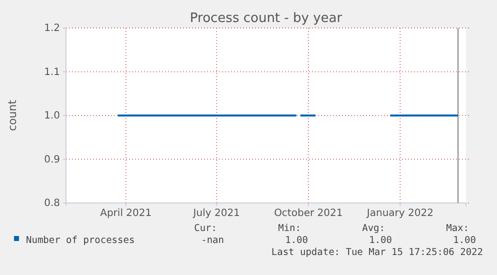 This screenshot has height=275, width=497. I want to click on y-tick-label: 1.1, so click(52, 72).